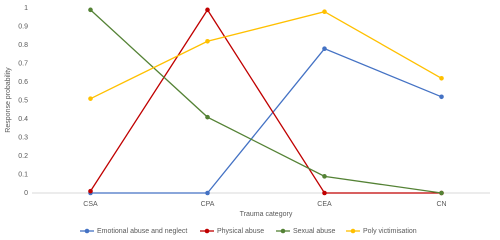 This screenshot has height=240, width=500. What do you see at coordinates (324, 204) in the screenshot?
I see `x-tick-label: CEA` at bounding box center [324, 204].